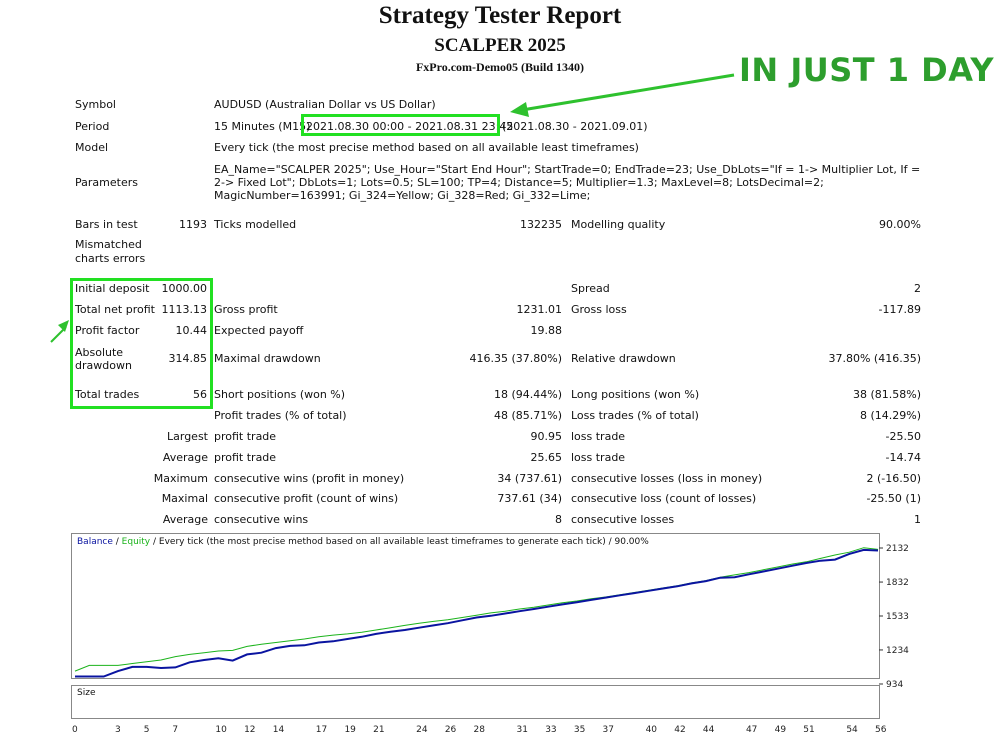  I want to click on spread-value: 2, so click(917, 288).